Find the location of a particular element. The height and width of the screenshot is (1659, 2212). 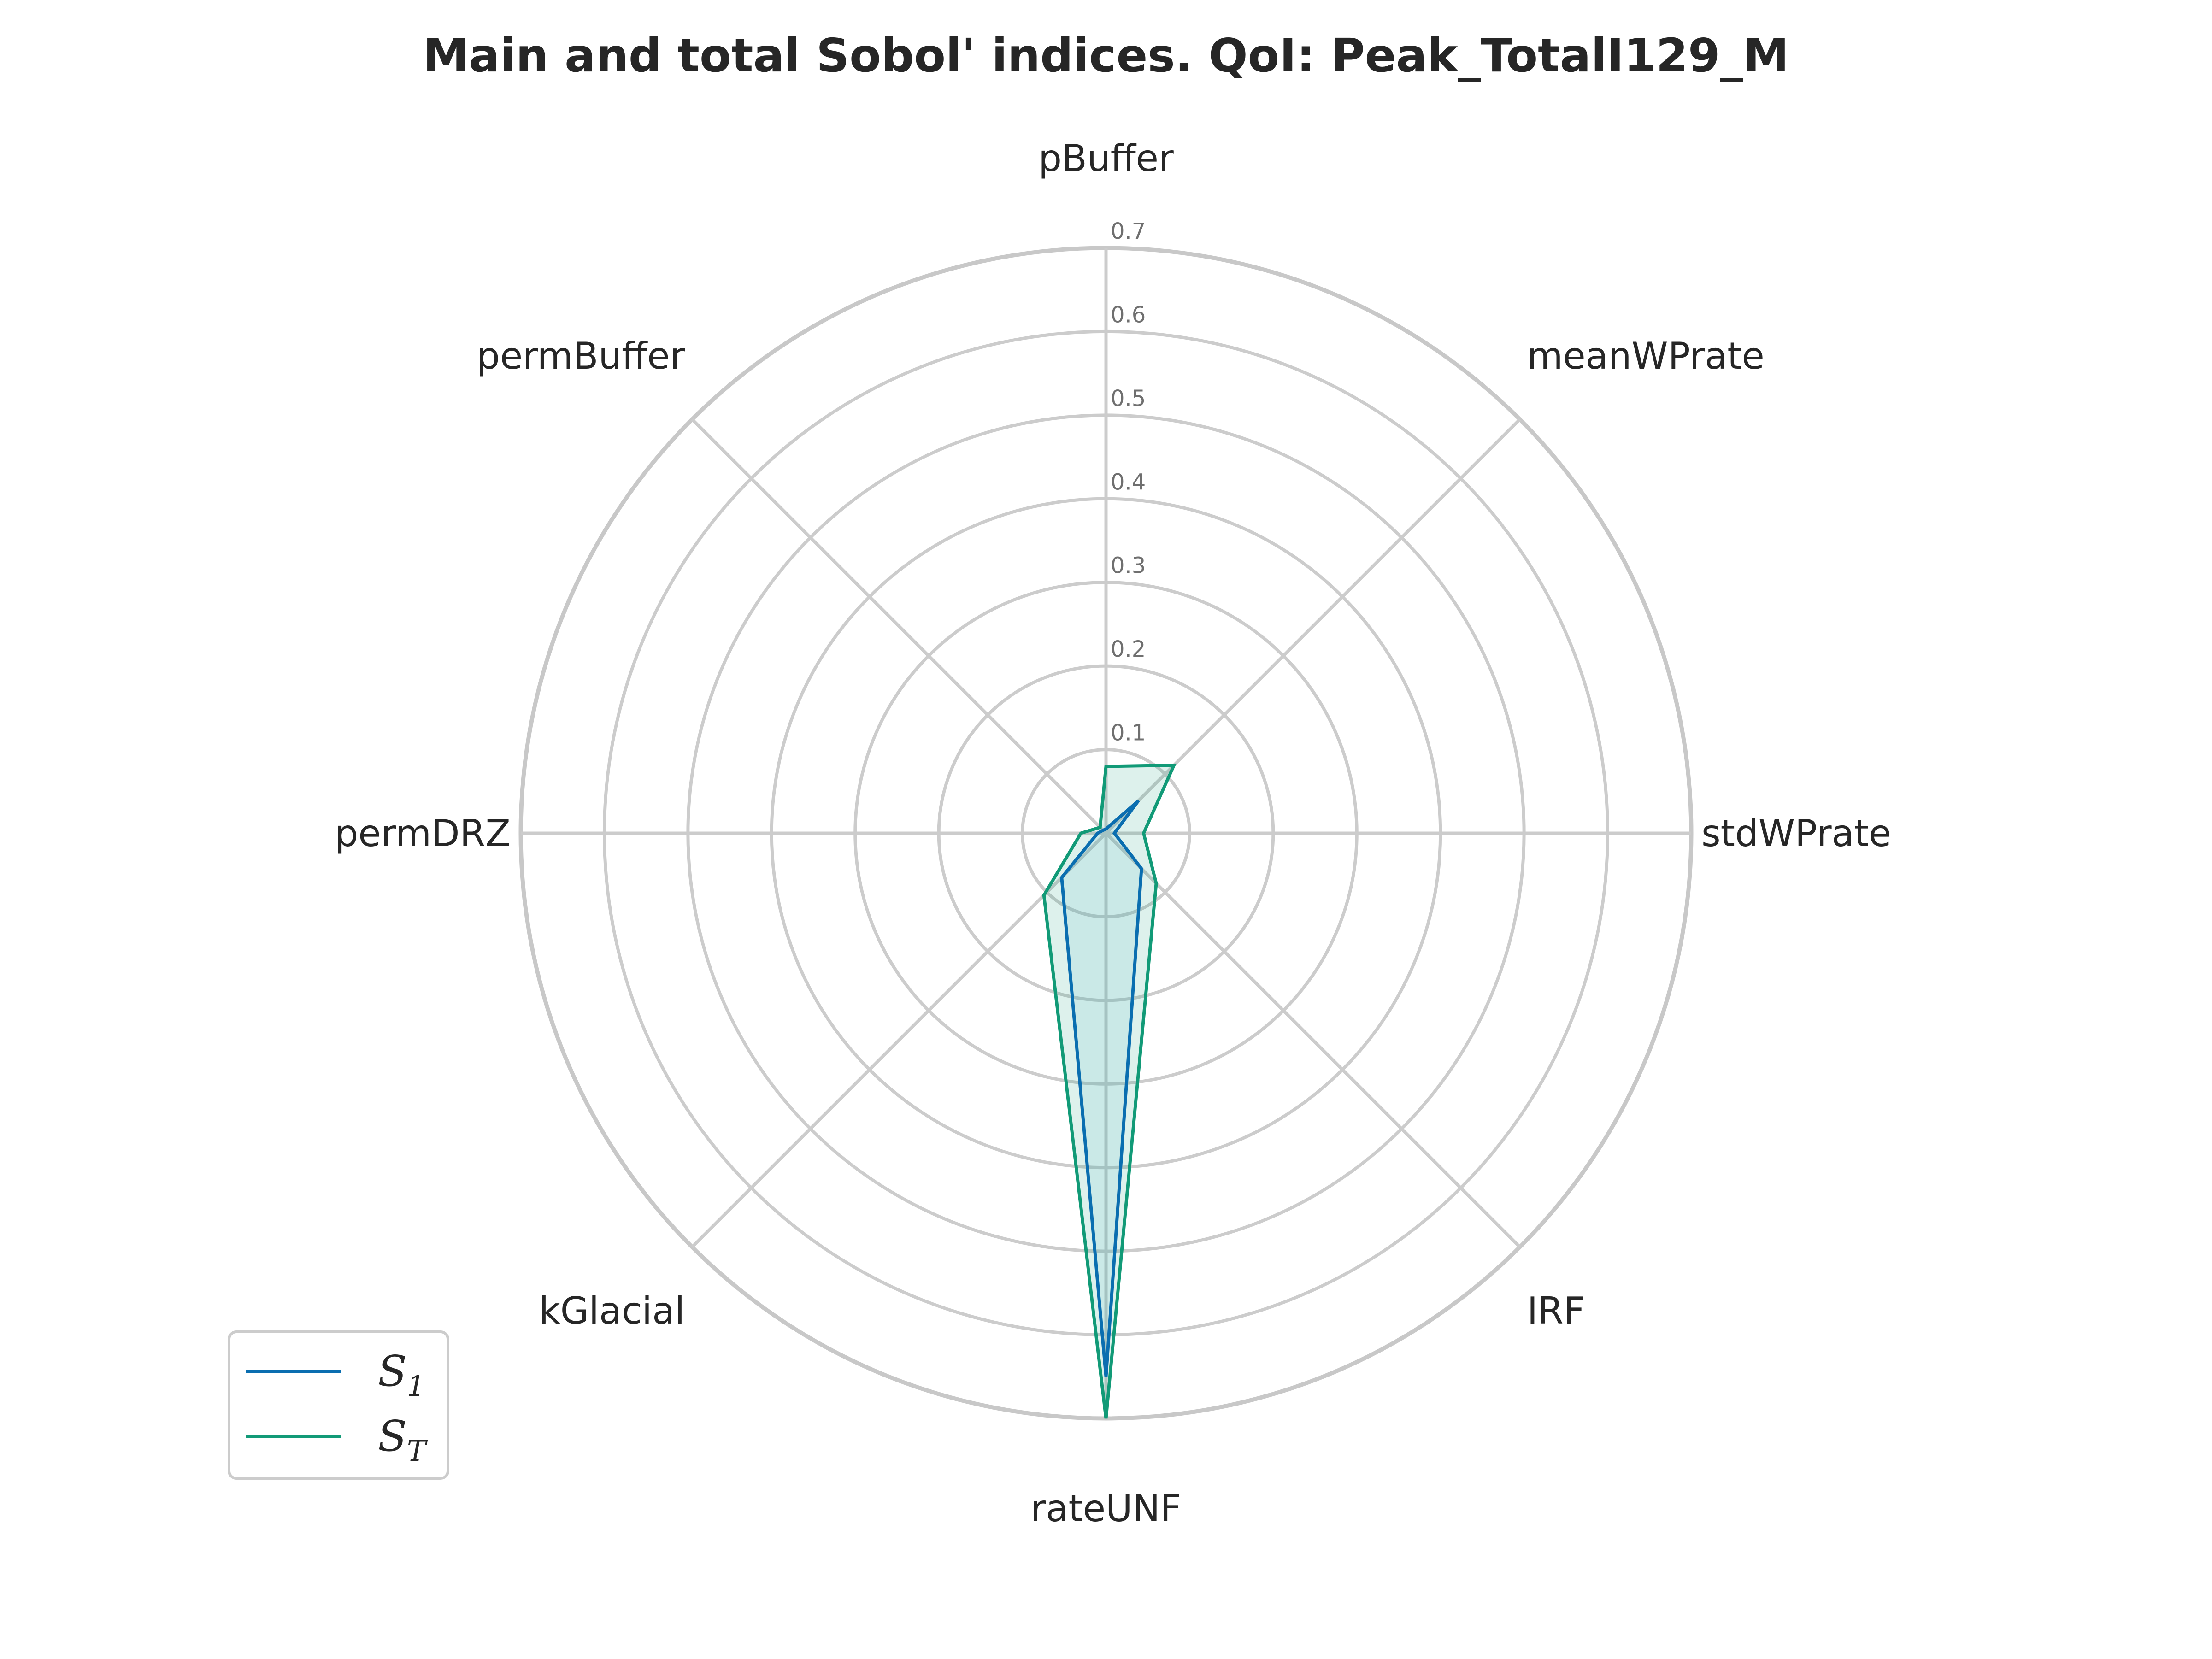

series-line-s1 is located at coordinates (1101, 1088).